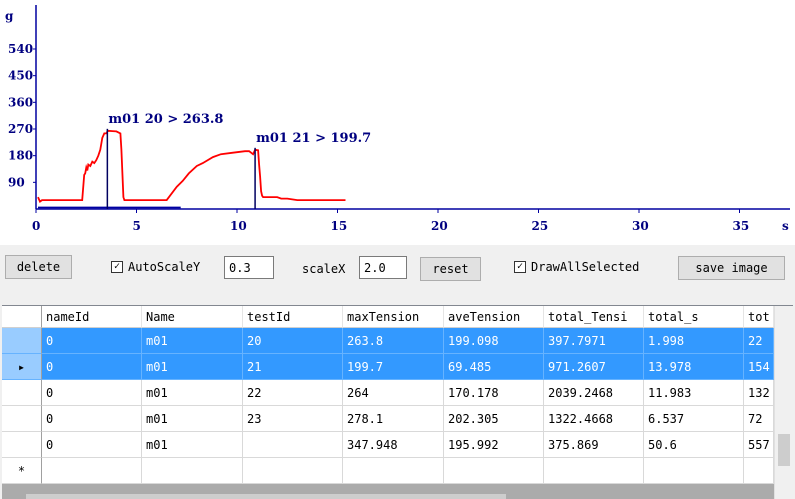  I want to click on reset-button: reset, so click(450, 269).